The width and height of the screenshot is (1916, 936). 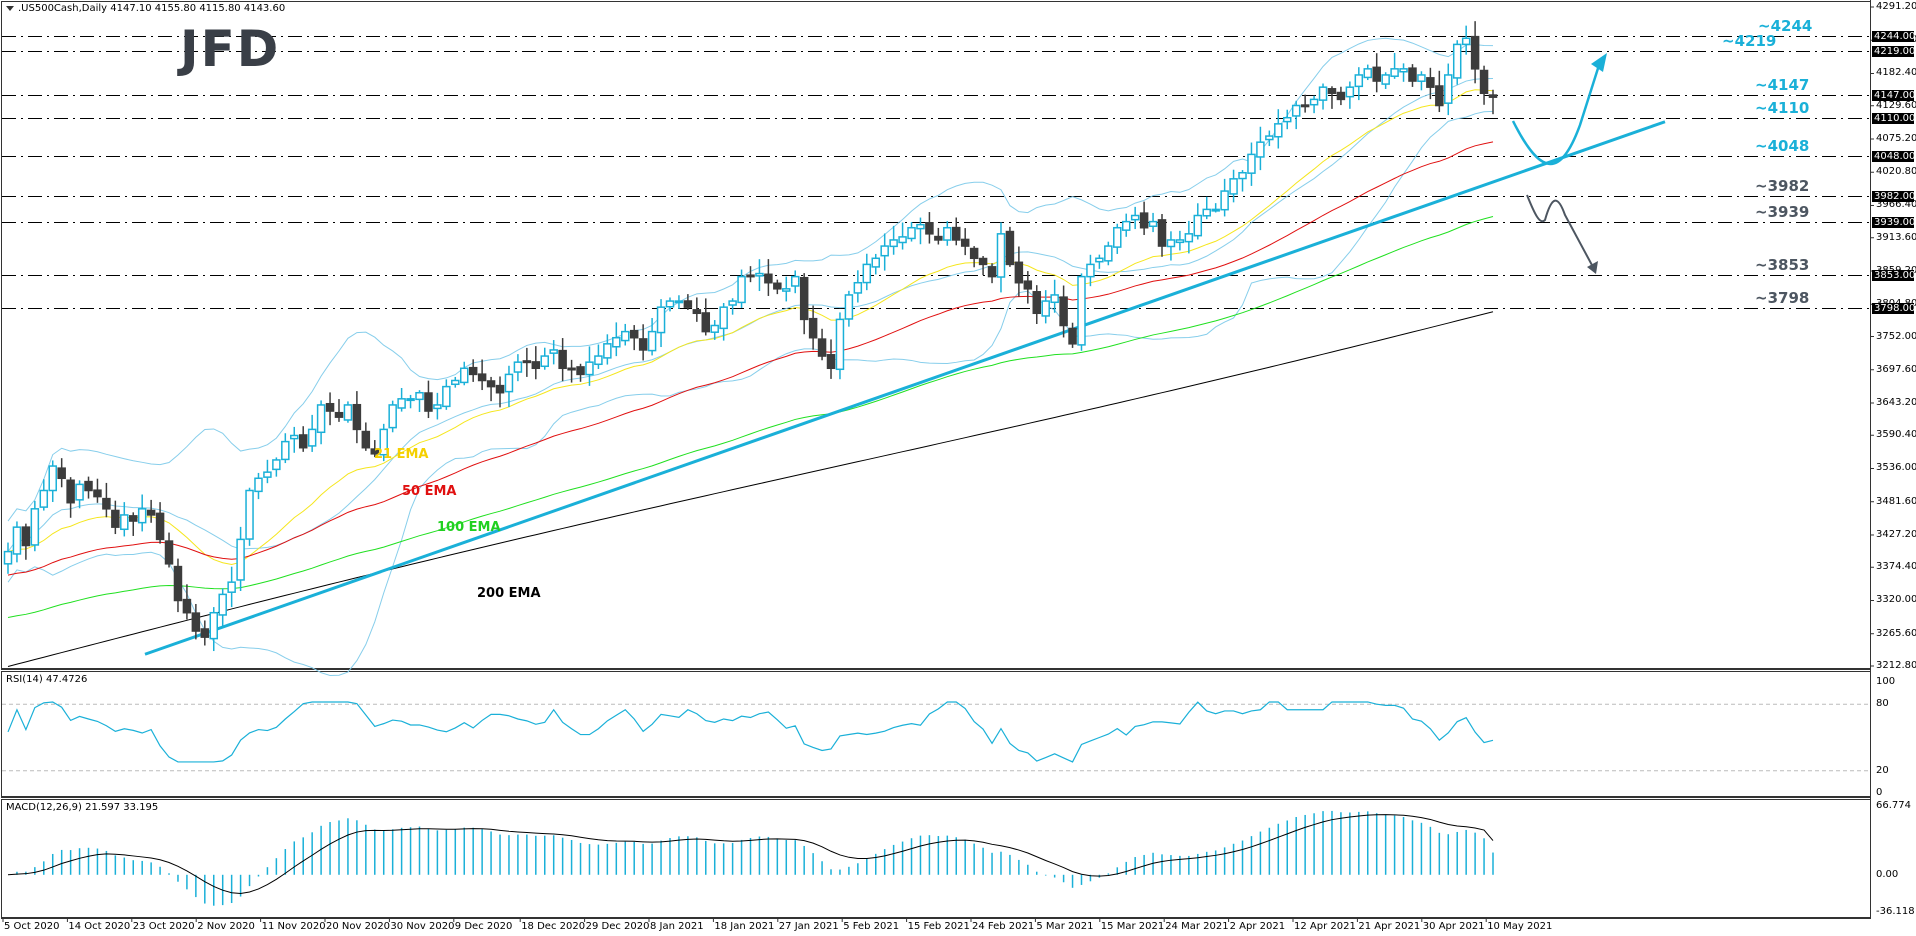 What do you see at coordinates (1896, 172) in the screenshot?
I see `price-tick-label: 4020.80` at bounding box center [1896, 172].